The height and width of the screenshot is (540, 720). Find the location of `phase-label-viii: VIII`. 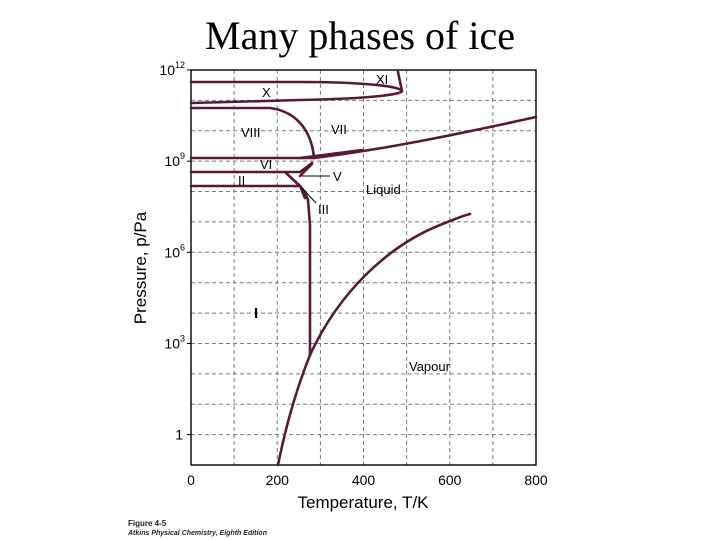

phase-label-viii: VIII is located at coordinates (251, 132).